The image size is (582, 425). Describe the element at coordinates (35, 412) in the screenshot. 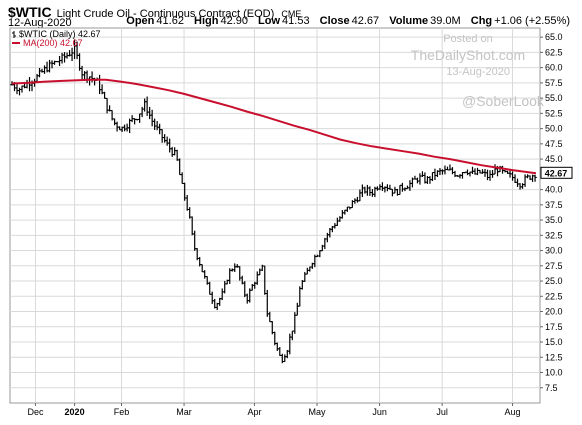

I see `x-tick-label: Dec` at that location.